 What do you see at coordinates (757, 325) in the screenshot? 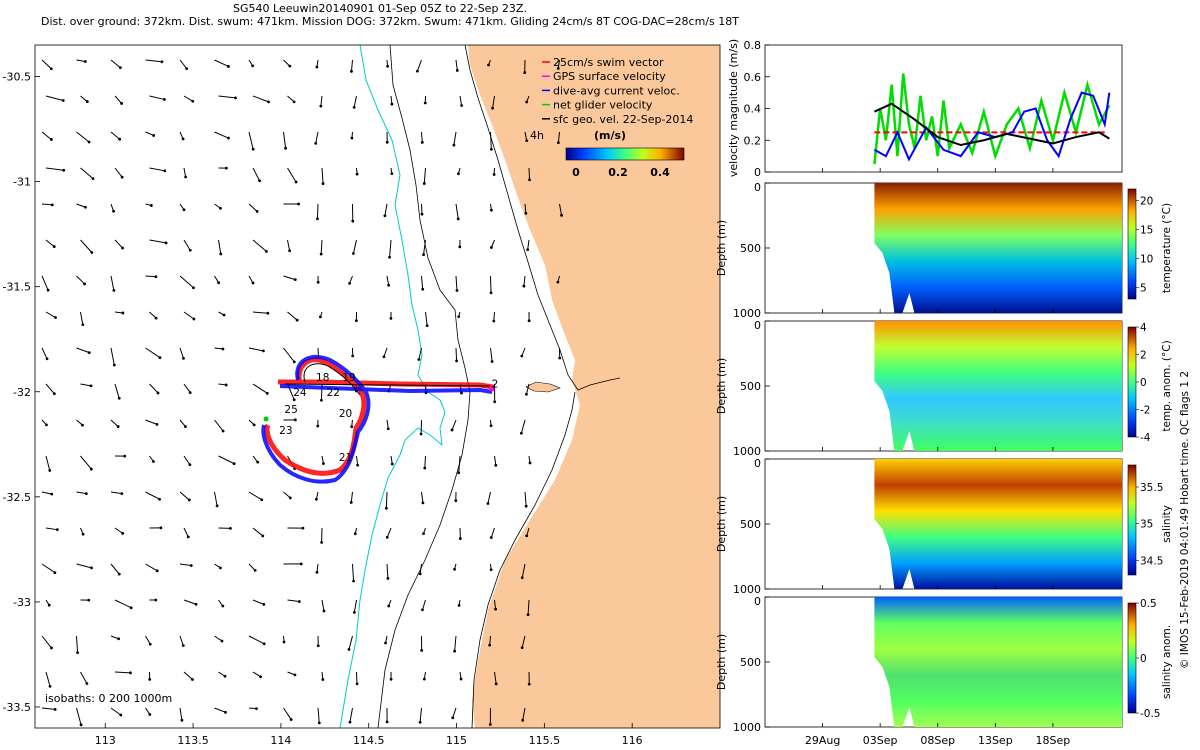
I see `section-y-tick-label: 0` at bounding box center [757, 325].